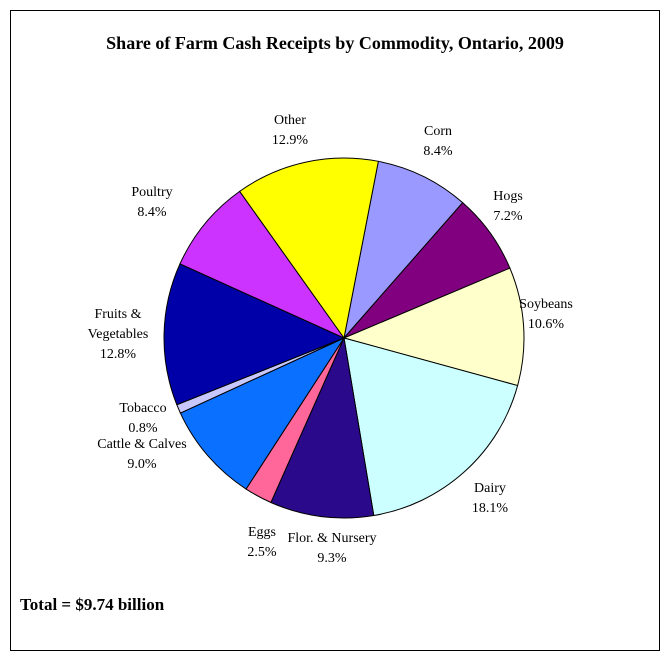  What do you see at coordinates (403, 250) in the screenshot?
I see `pie-slice-corn` at bounding box center [403, 250].